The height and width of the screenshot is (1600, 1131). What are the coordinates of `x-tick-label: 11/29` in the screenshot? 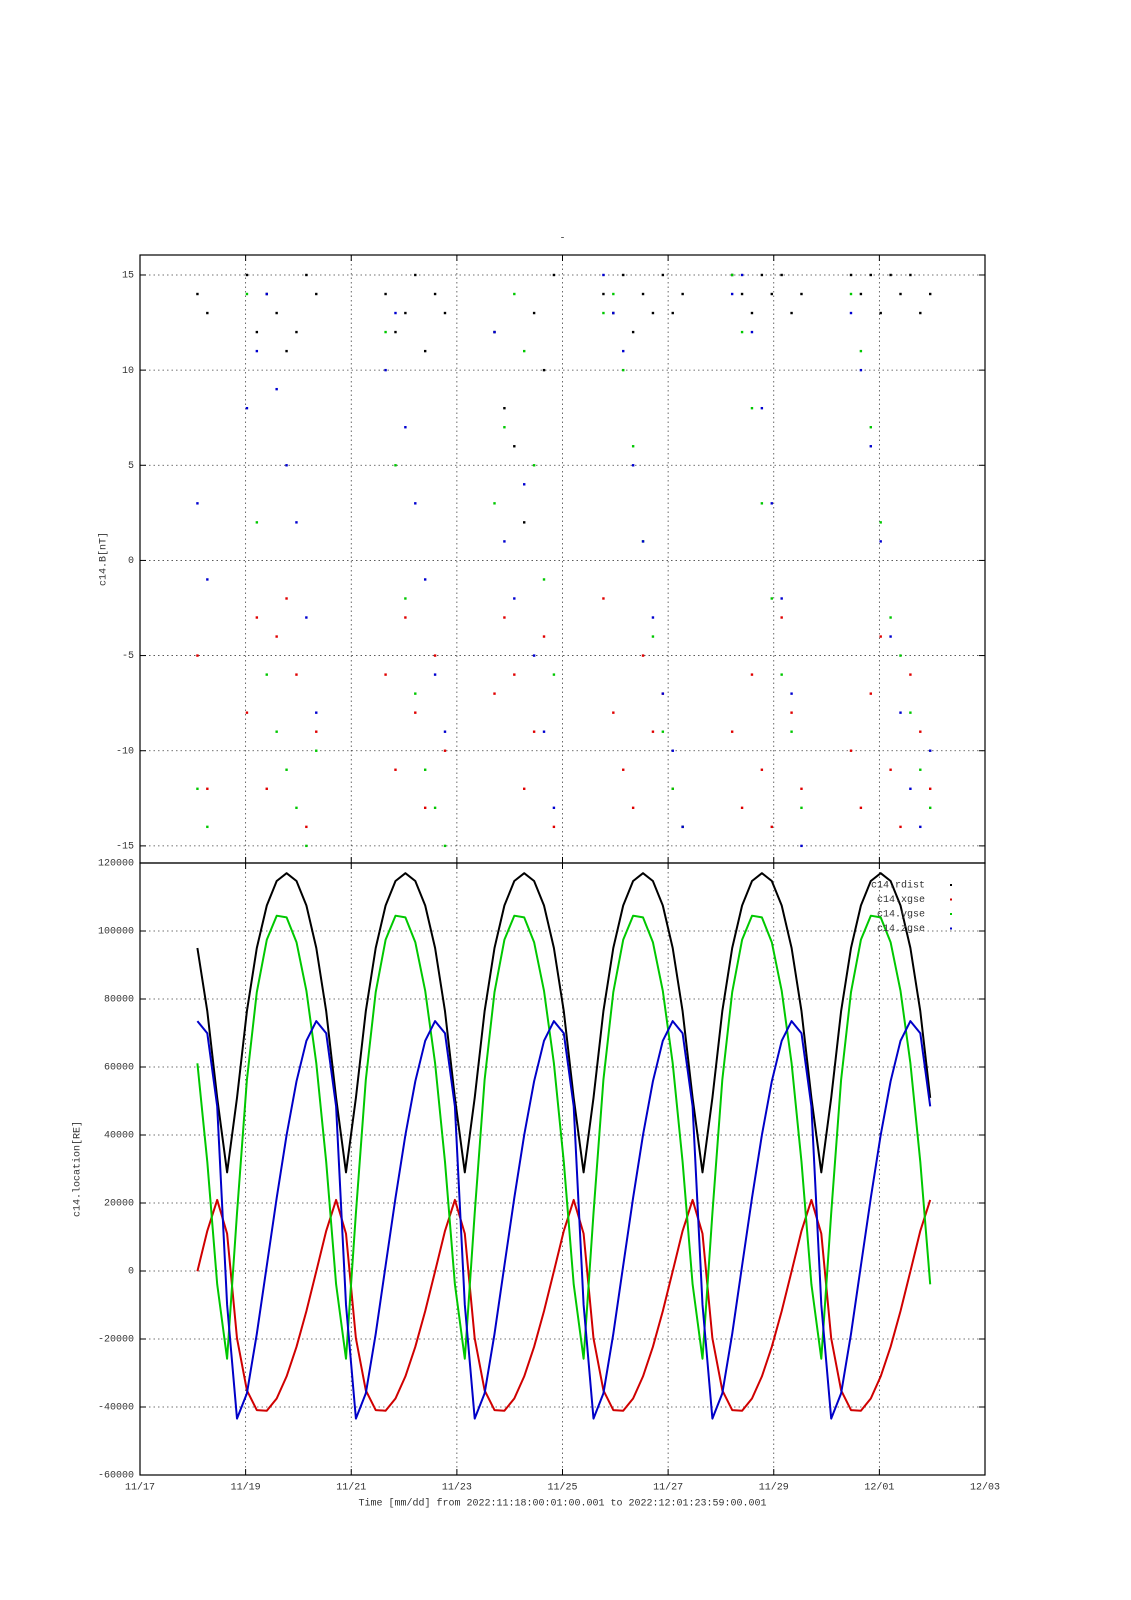 It's located at (774, 1488).